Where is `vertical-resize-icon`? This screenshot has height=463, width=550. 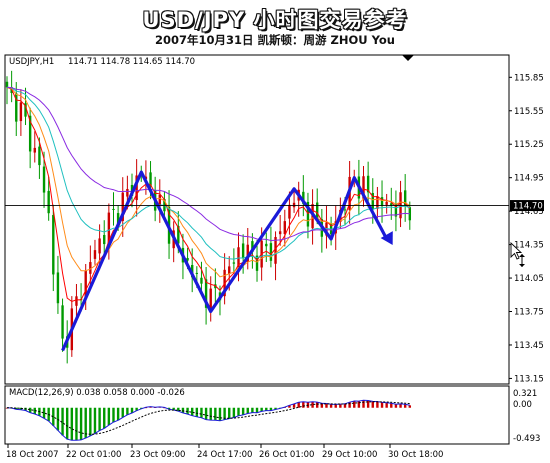 vertical-resize-icon is located at coordinates (522, 260).